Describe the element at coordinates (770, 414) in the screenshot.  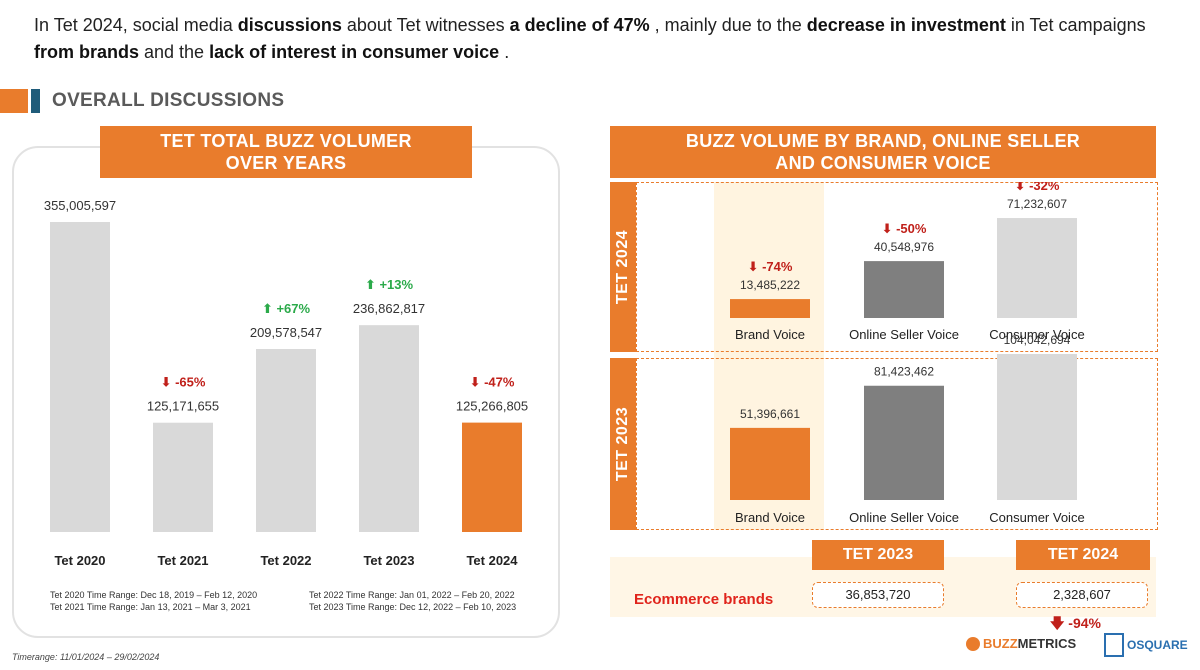
I see `value-label: 51,396,661` at that location.